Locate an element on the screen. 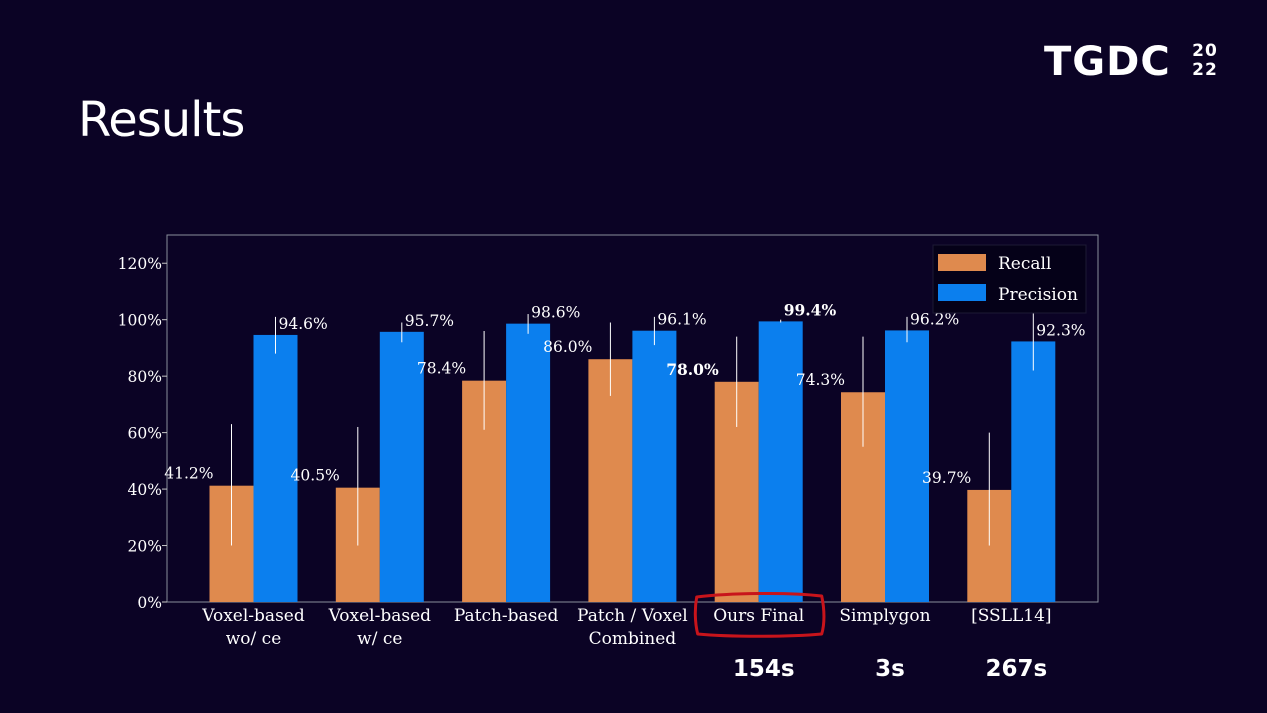 This screenshot has height=713, width=1267. highlight-circle is located at coordinates (759, 614).